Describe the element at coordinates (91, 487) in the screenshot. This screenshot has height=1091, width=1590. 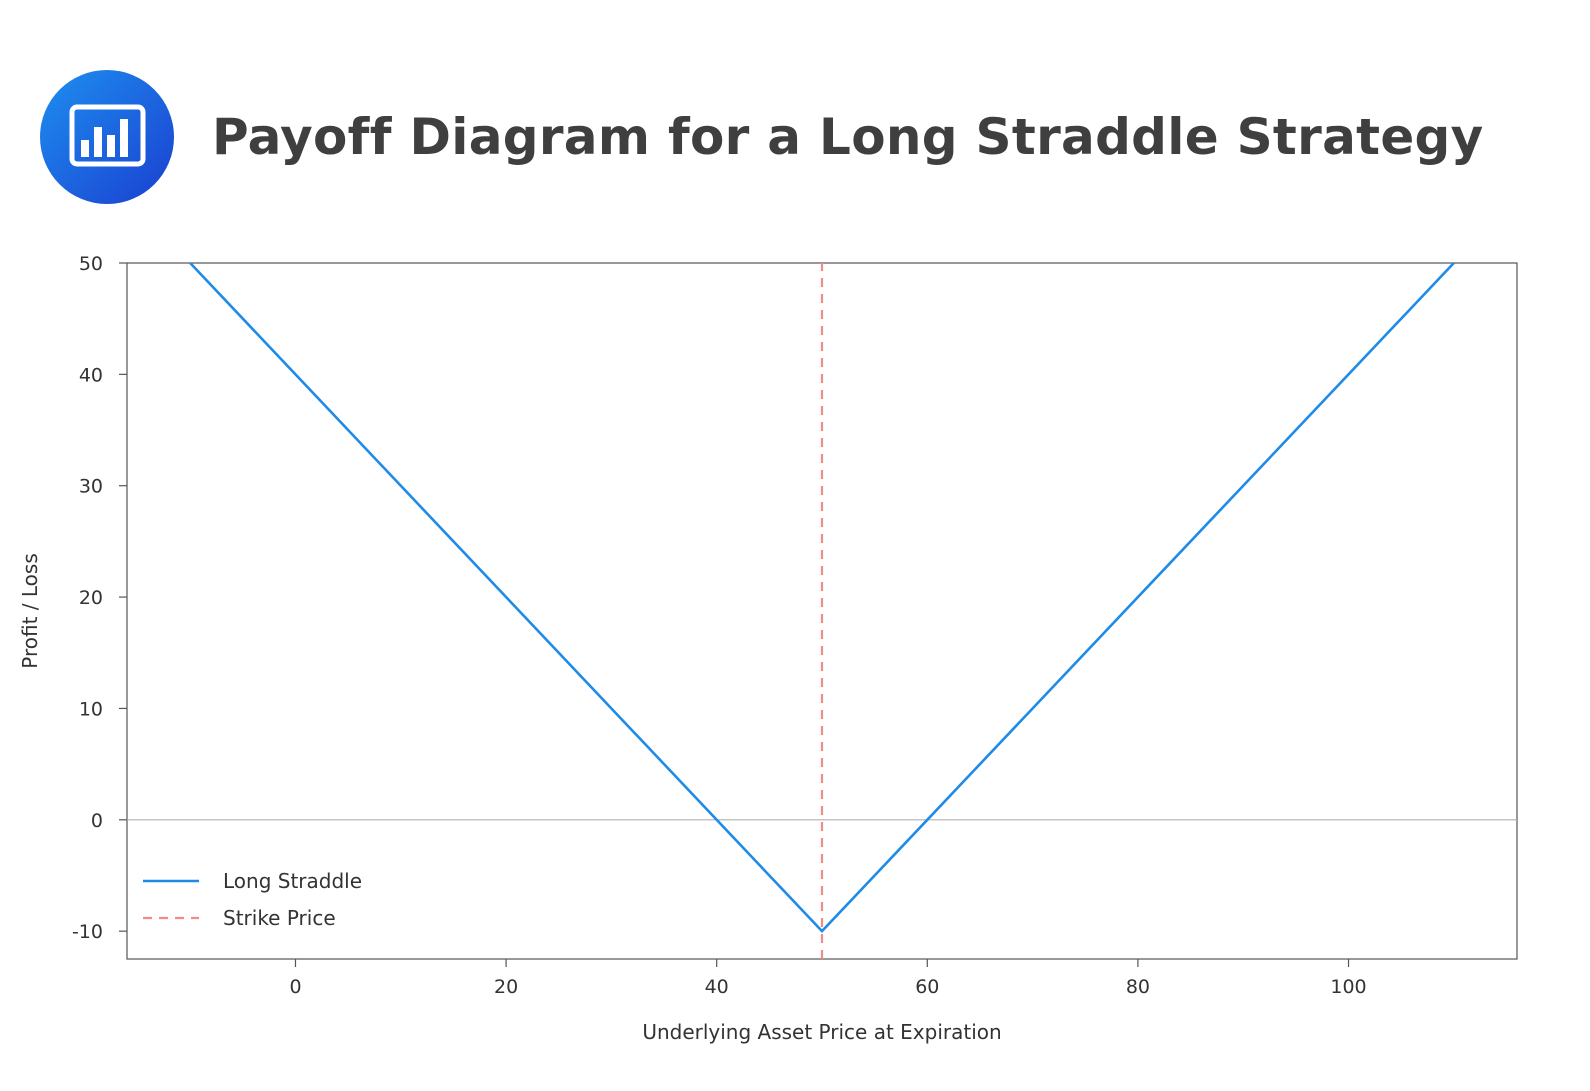
I see `y-tick-label: 30` at that location.